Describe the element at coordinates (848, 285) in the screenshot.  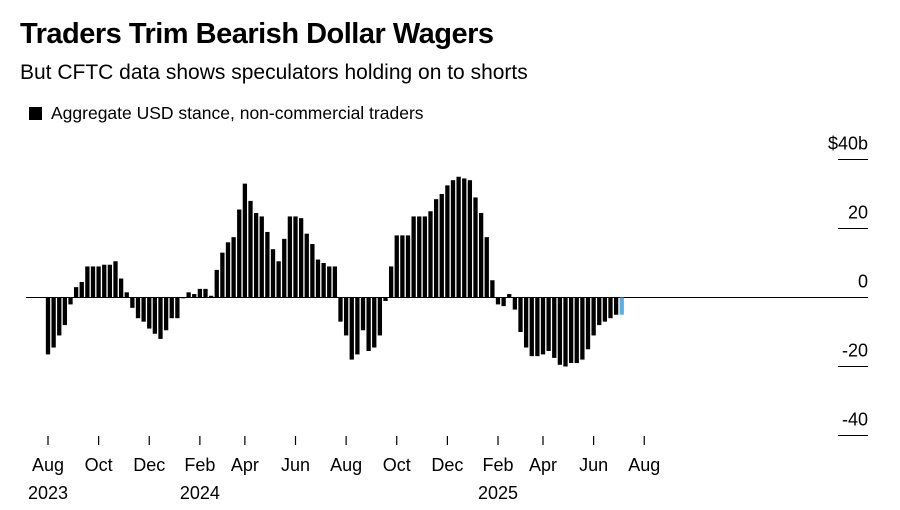
I see `y-axis: $40b 20 0 -20 -40` at that location.